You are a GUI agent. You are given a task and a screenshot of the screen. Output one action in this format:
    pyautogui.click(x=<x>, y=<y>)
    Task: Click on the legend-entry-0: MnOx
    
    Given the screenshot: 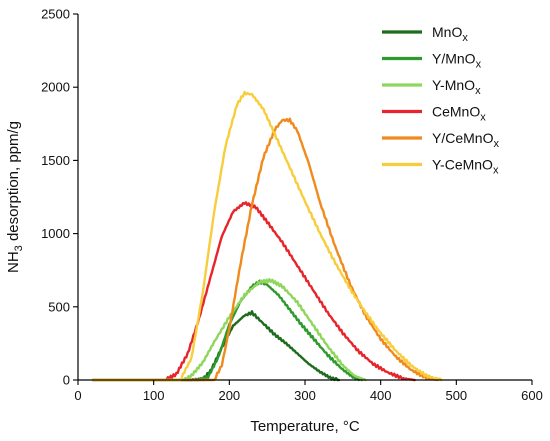 What is the action you would take?
    pyautogui.click(x=450, y=34)
    